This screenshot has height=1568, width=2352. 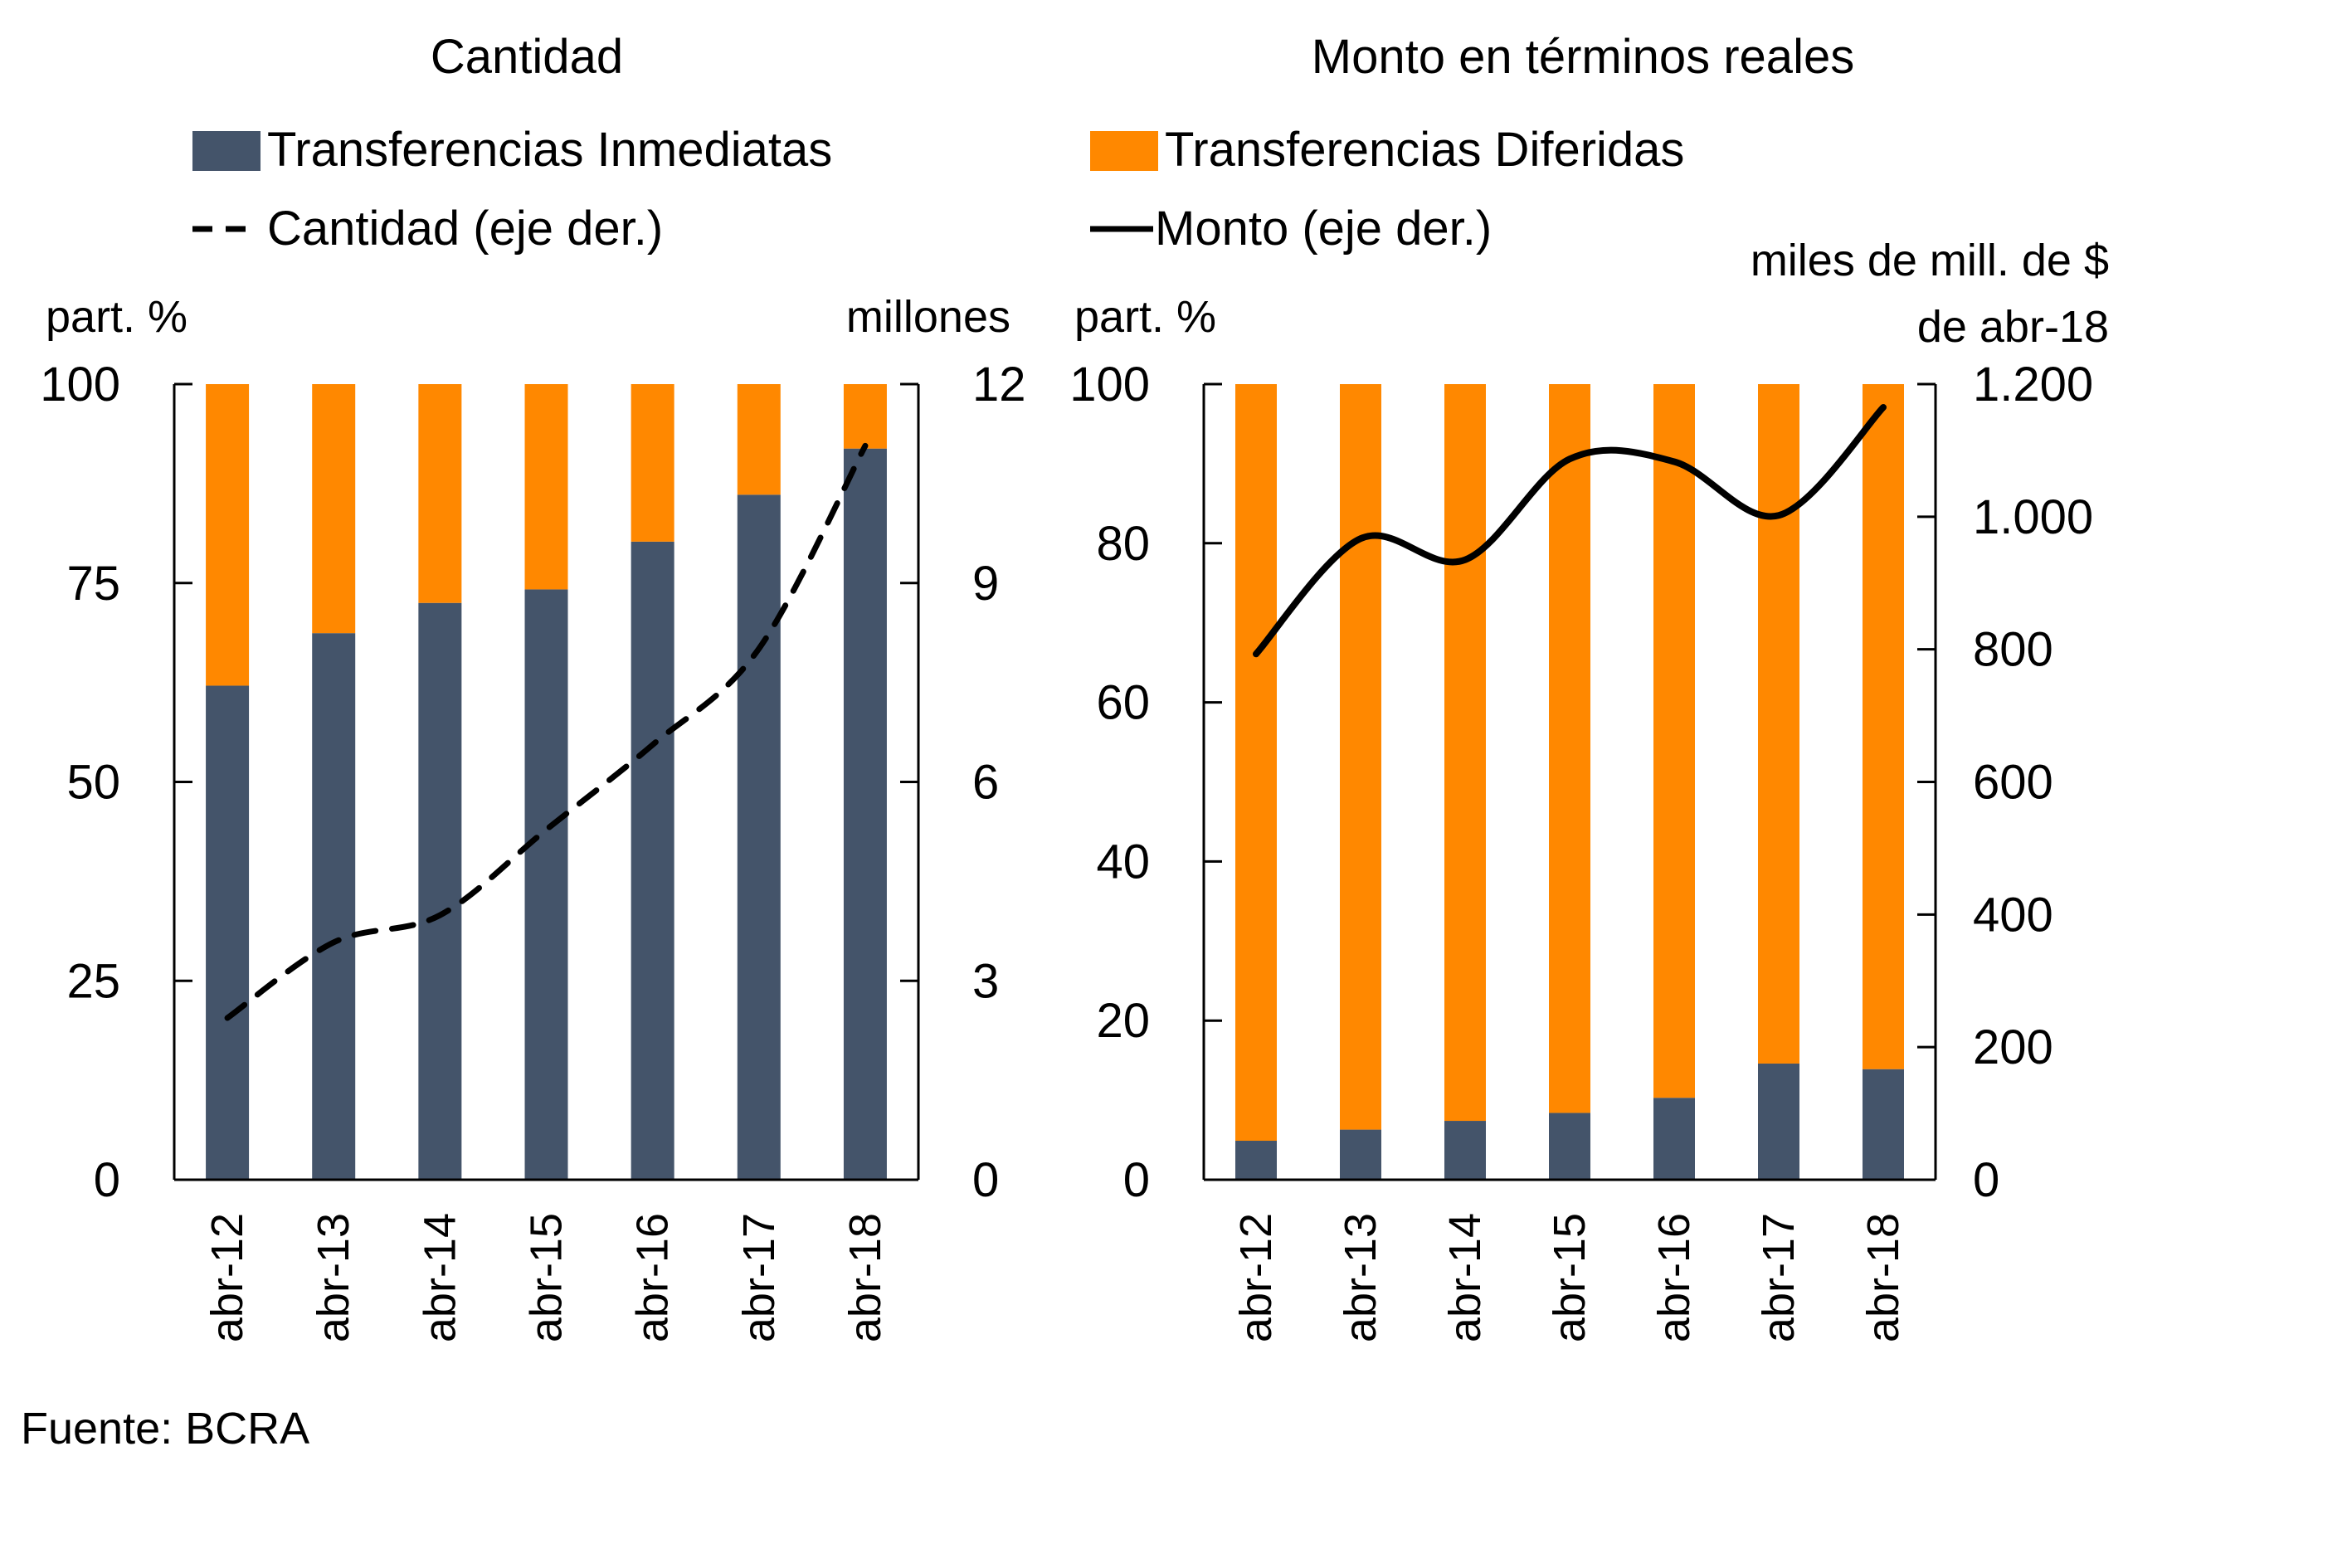 What do you see at coordinates (985, 584) in the screenshot?
I see `right-tick-label: 9` at bounding box center [985, 584].